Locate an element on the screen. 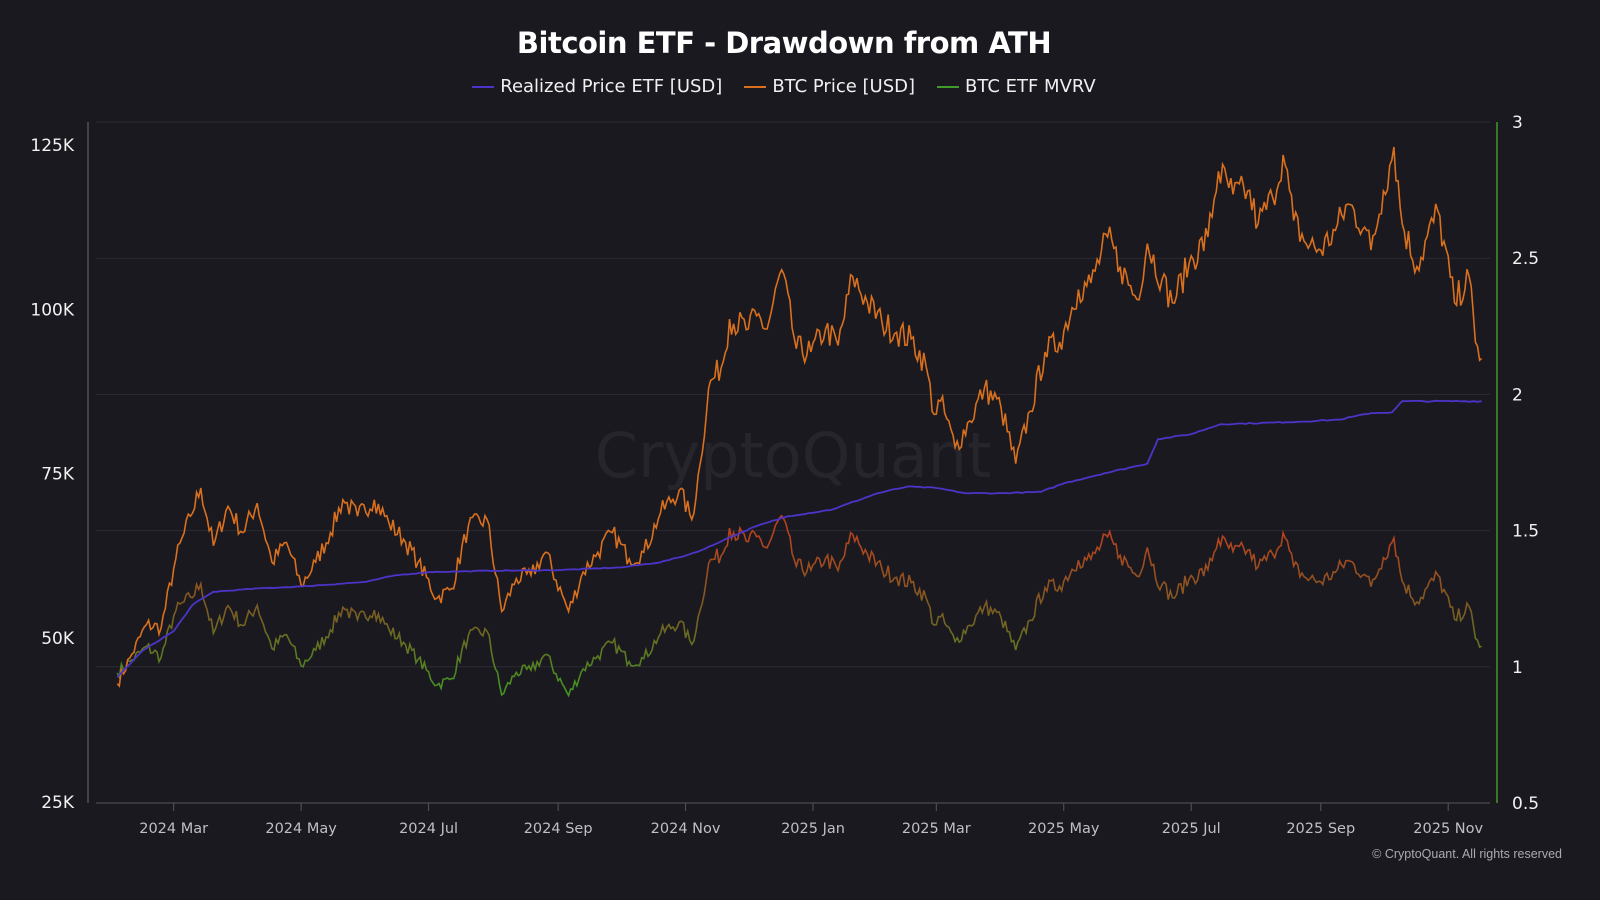  legend-item-realized: Realized Price ETF [USD] is located at coordinates (597, 86).